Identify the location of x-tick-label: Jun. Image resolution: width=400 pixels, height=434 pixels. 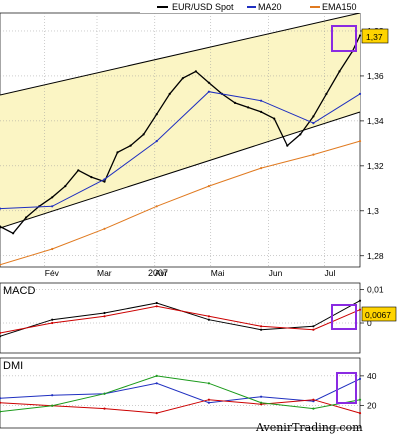
(276, 273).